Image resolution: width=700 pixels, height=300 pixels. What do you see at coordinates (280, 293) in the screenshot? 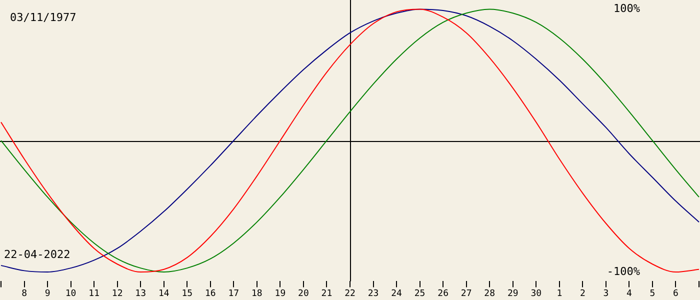
I see `x-tick-label: 19` at bounding box center [280, 293].